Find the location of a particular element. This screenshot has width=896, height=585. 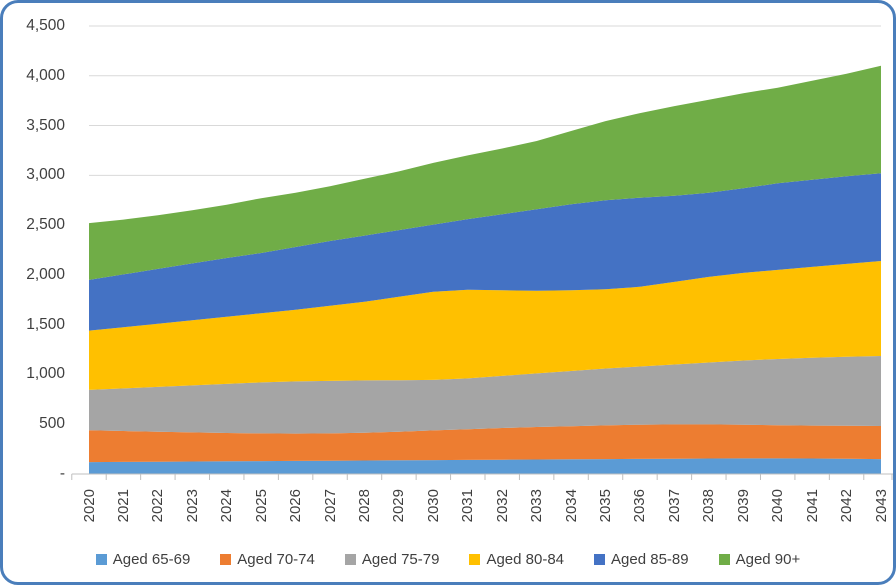

y-axis-label: 4,000 is located at coordinates (45, 75).